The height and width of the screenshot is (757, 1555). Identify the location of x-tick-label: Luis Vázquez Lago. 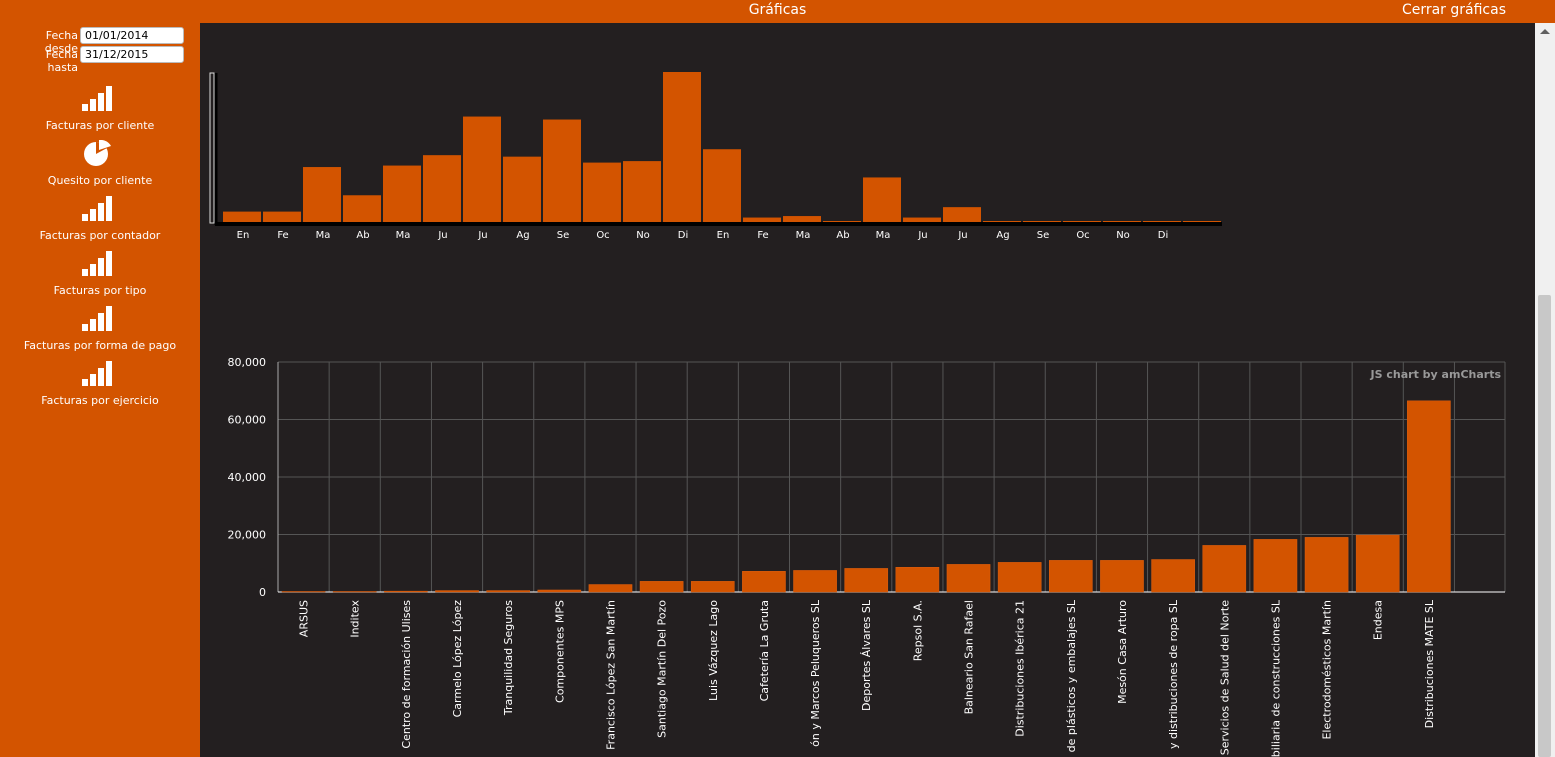
(713, 650).